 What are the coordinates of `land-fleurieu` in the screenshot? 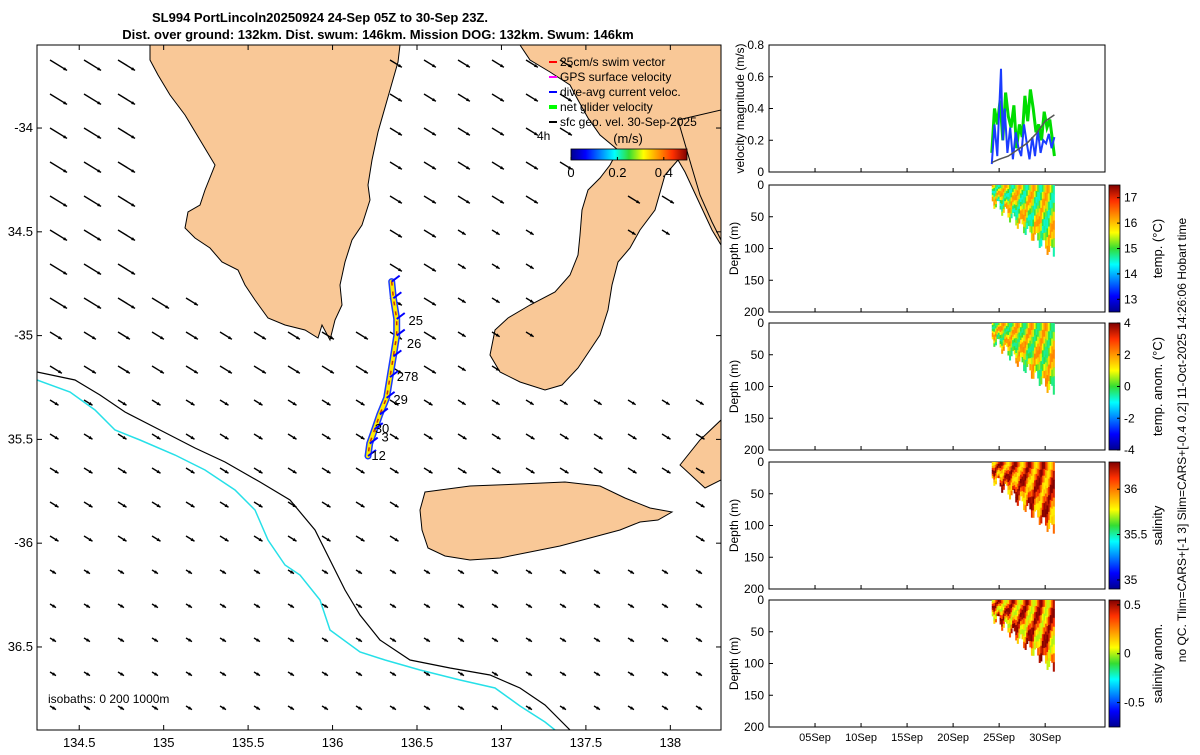 It's located at (700, 454).